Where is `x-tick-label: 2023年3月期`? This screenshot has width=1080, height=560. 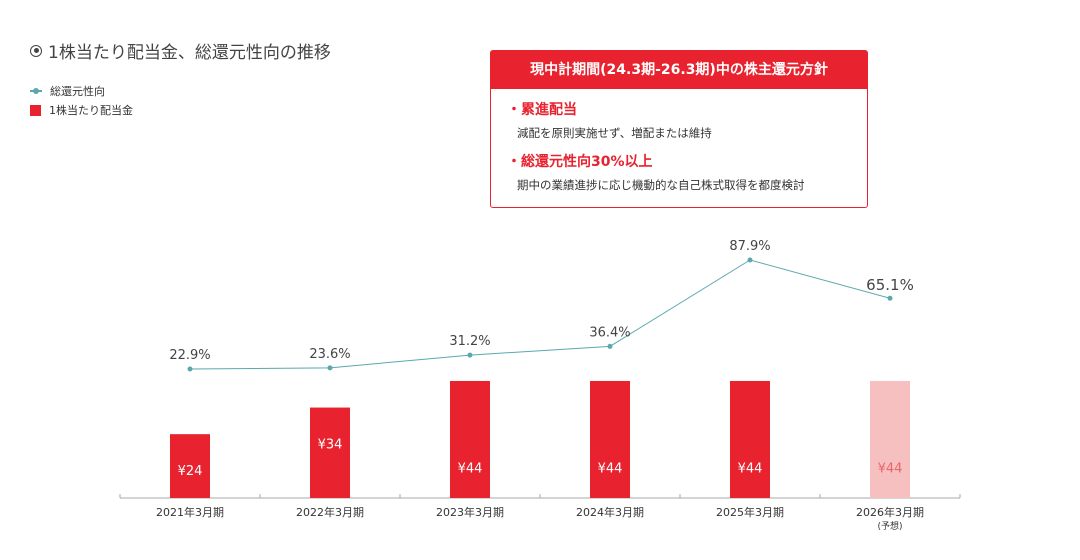 x-tick-label: 2023年3月期 is located at coordinates (470, 512).